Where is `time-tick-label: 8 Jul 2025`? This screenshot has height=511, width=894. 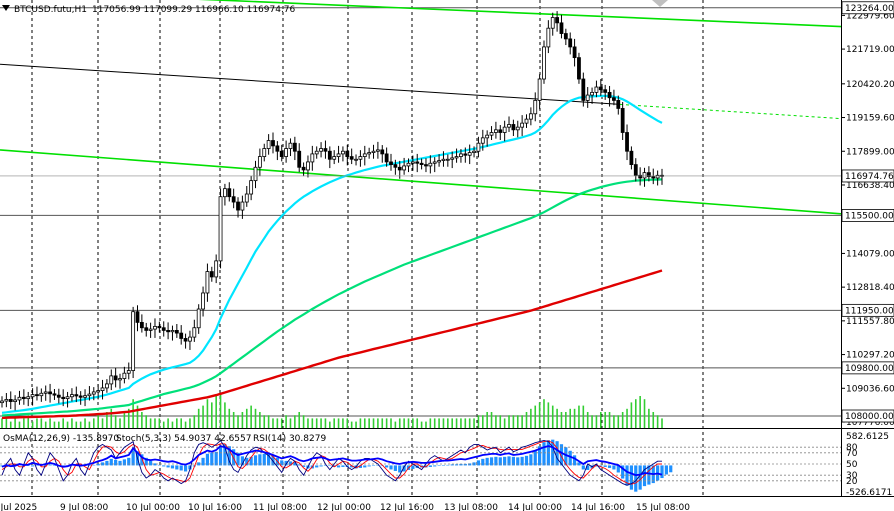
time-tick-label: 8 Jul 2025 is located at coordinates (18, 507).